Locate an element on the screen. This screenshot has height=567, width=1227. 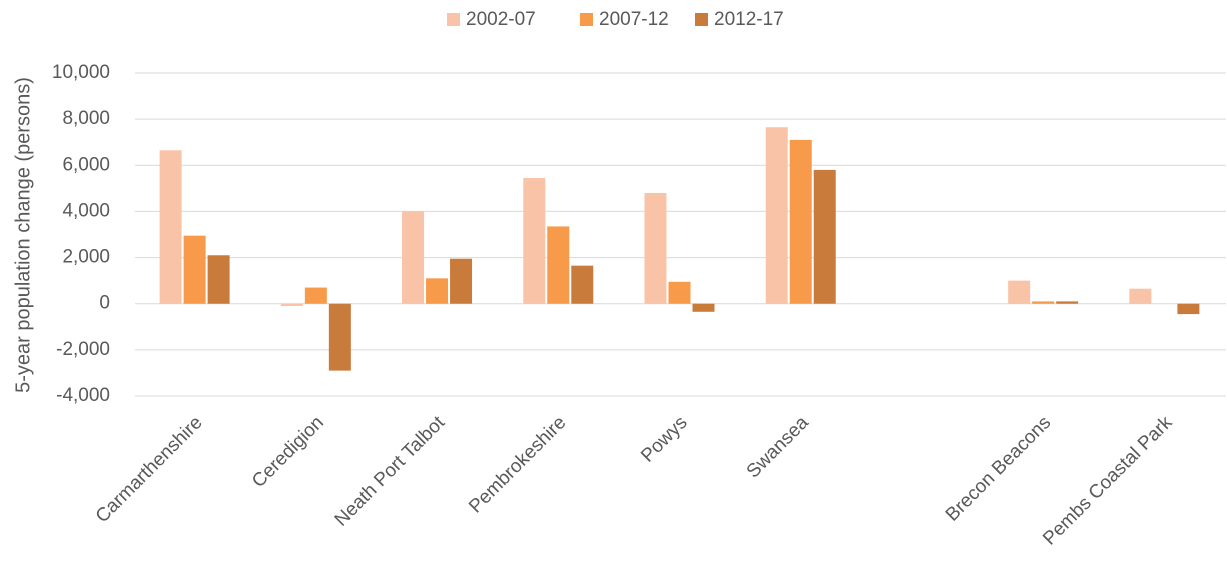
legend-label: 2002-07 is located at coordinates (501, 19).